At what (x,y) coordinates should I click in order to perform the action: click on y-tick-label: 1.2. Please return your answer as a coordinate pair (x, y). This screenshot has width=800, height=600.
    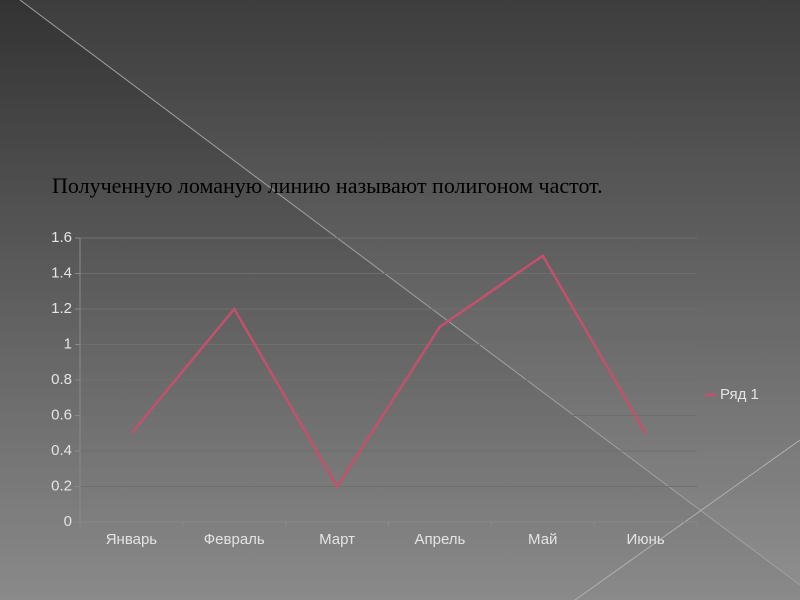
    Looking at the image, I should click on (61, 308).